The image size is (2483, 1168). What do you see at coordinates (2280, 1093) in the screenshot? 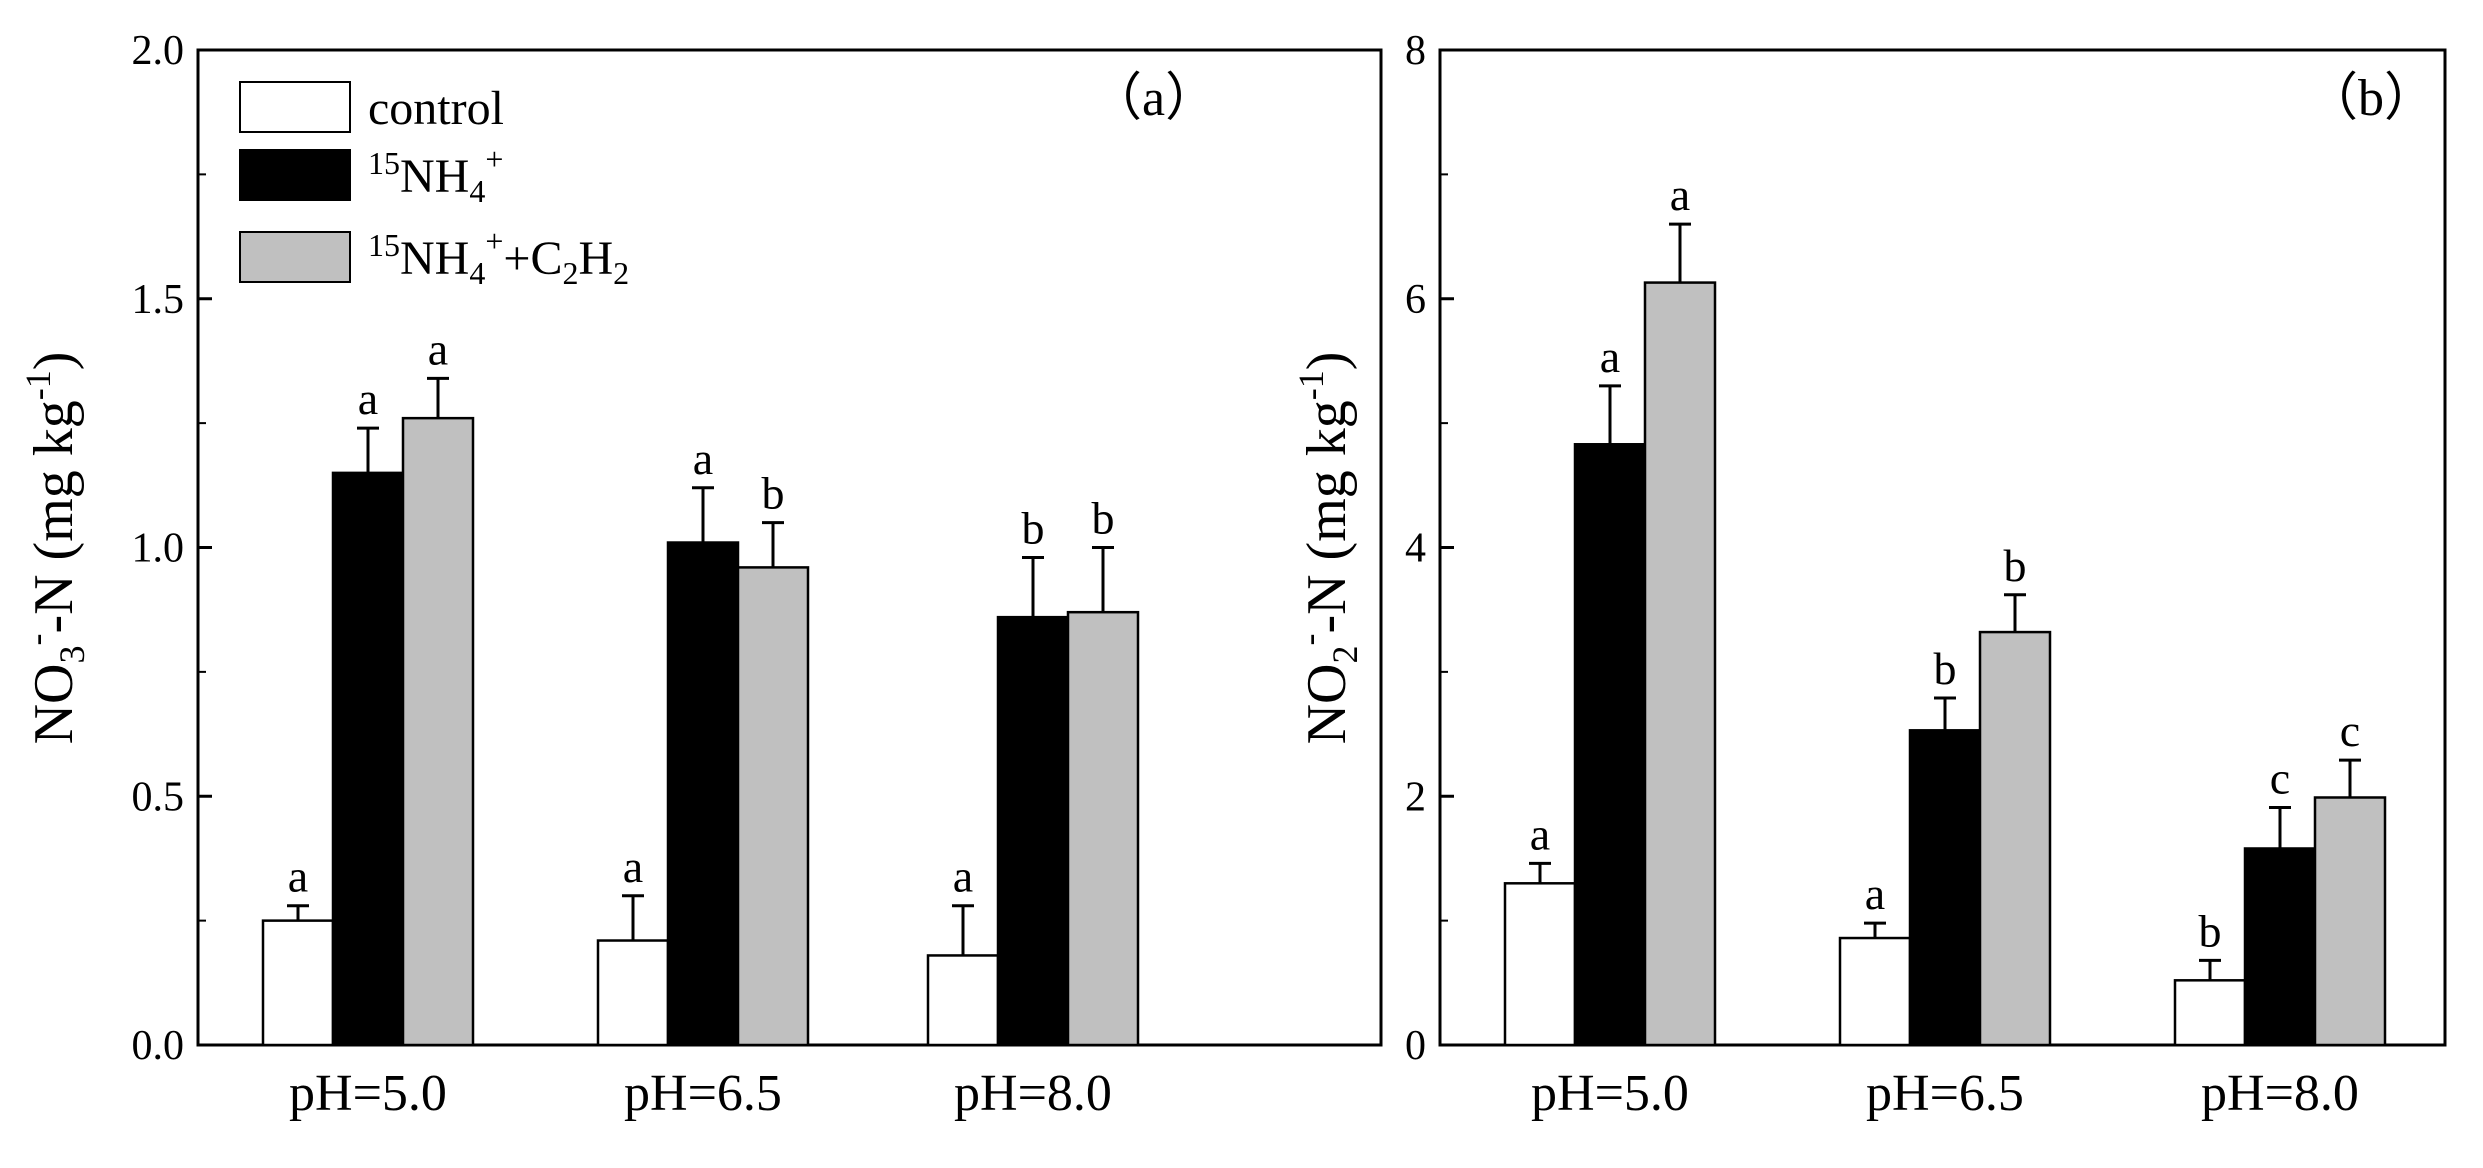
I see `panel-b-x-category-label: pH=8.0` at bounding box center [2280, 1093].